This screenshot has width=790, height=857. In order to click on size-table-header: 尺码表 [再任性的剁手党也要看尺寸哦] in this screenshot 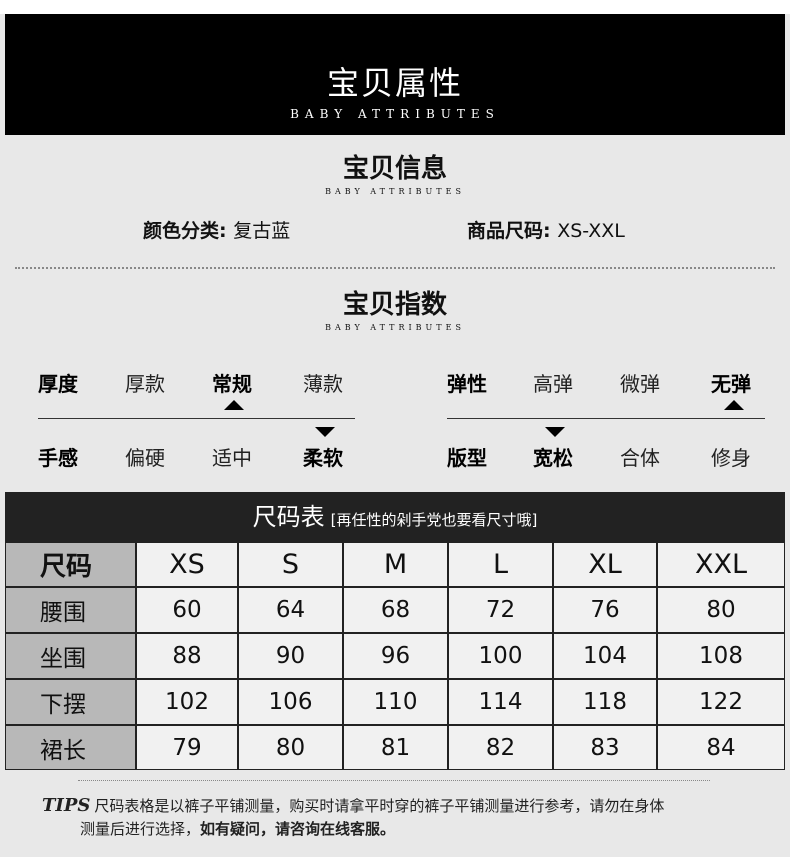, I will do `click(395, 517)`.